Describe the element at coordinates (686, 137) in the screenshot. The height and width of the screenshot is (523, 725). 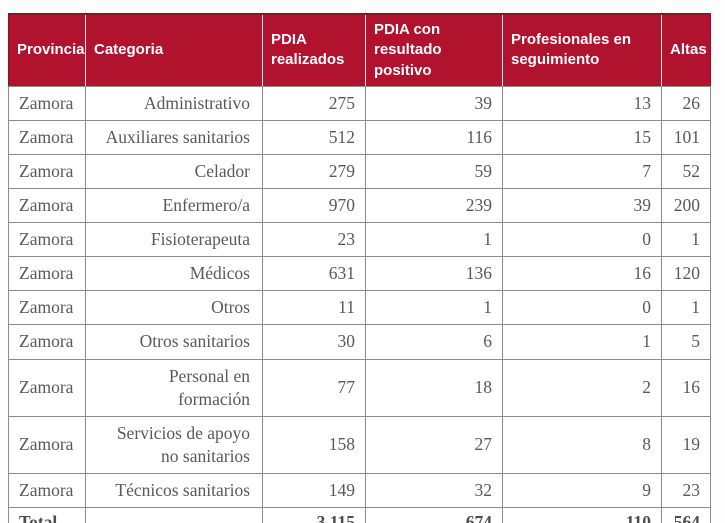
I see `cell-altas: 101` at that location.